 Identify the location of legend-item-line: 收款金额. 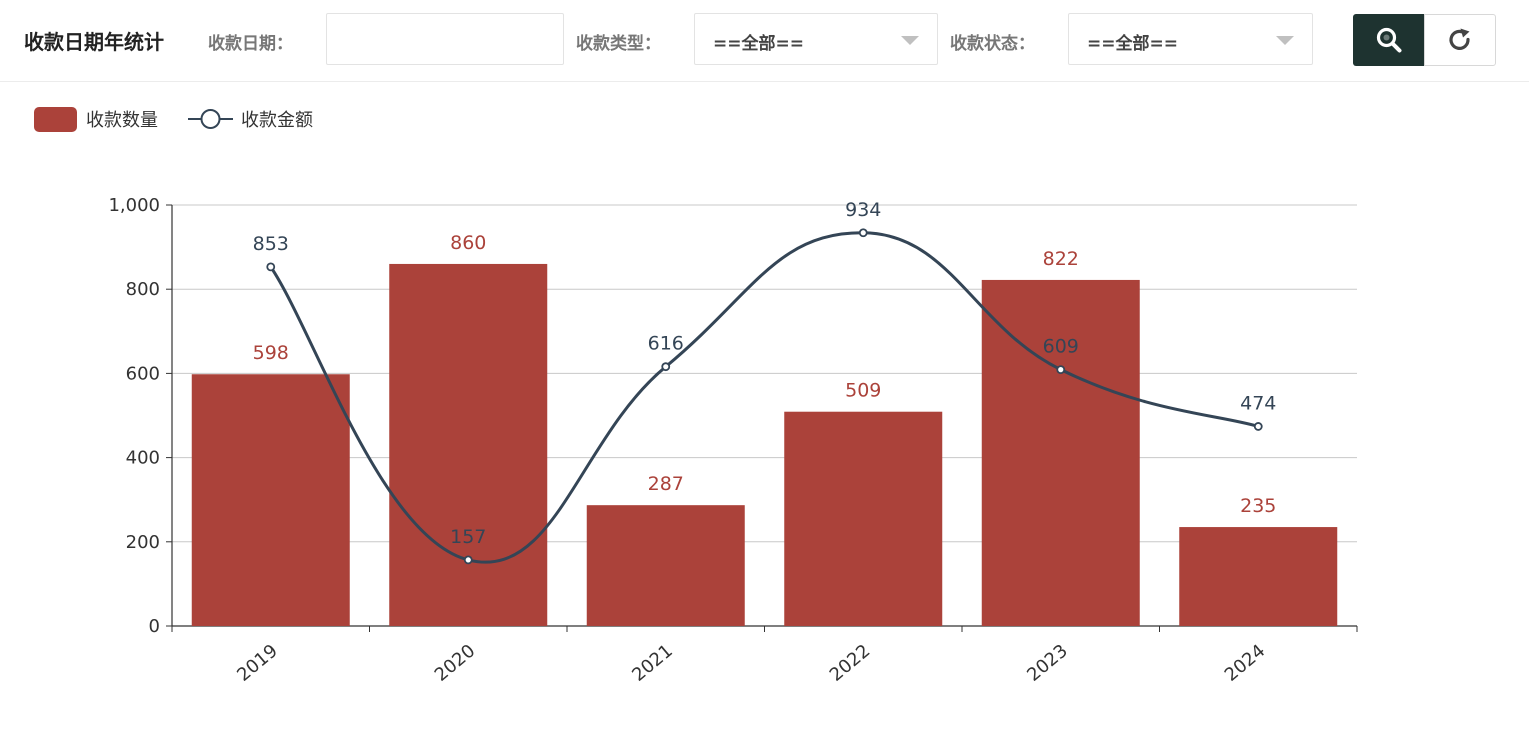
(250, 119).